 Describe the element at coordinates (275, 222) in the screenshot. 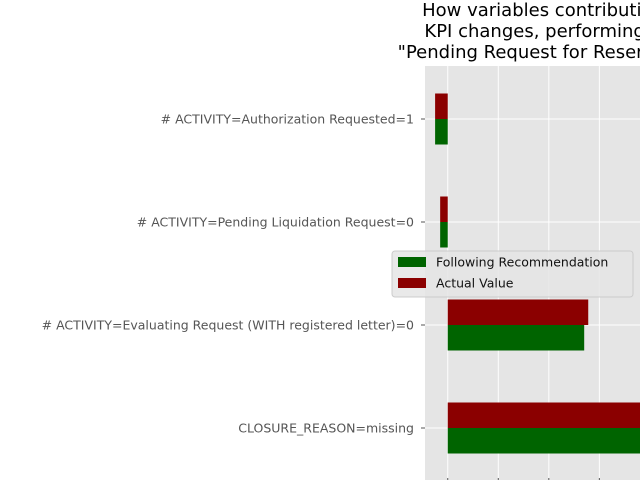

I see `y-tick-label-1: # ACTIVITY=Pending Liquidation Request=0` at that location.